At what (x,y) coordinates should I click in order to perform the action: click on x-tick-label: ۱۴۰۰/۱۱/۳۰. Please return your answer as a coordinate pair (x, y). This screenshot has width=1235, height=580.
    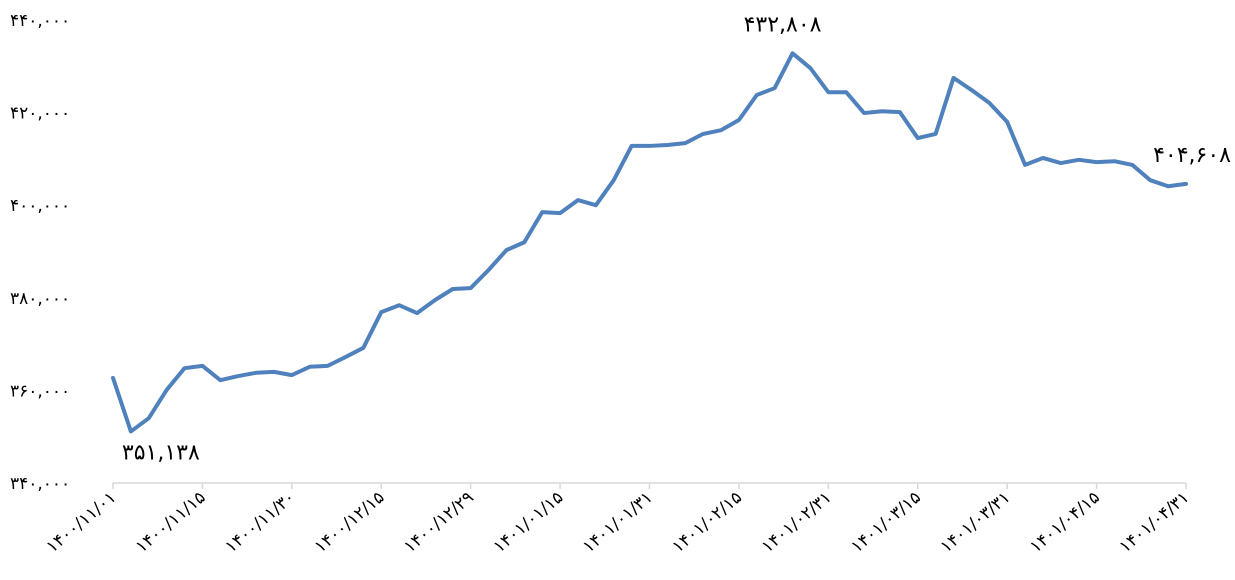
    Looking at the image, I should click on (260, 523).